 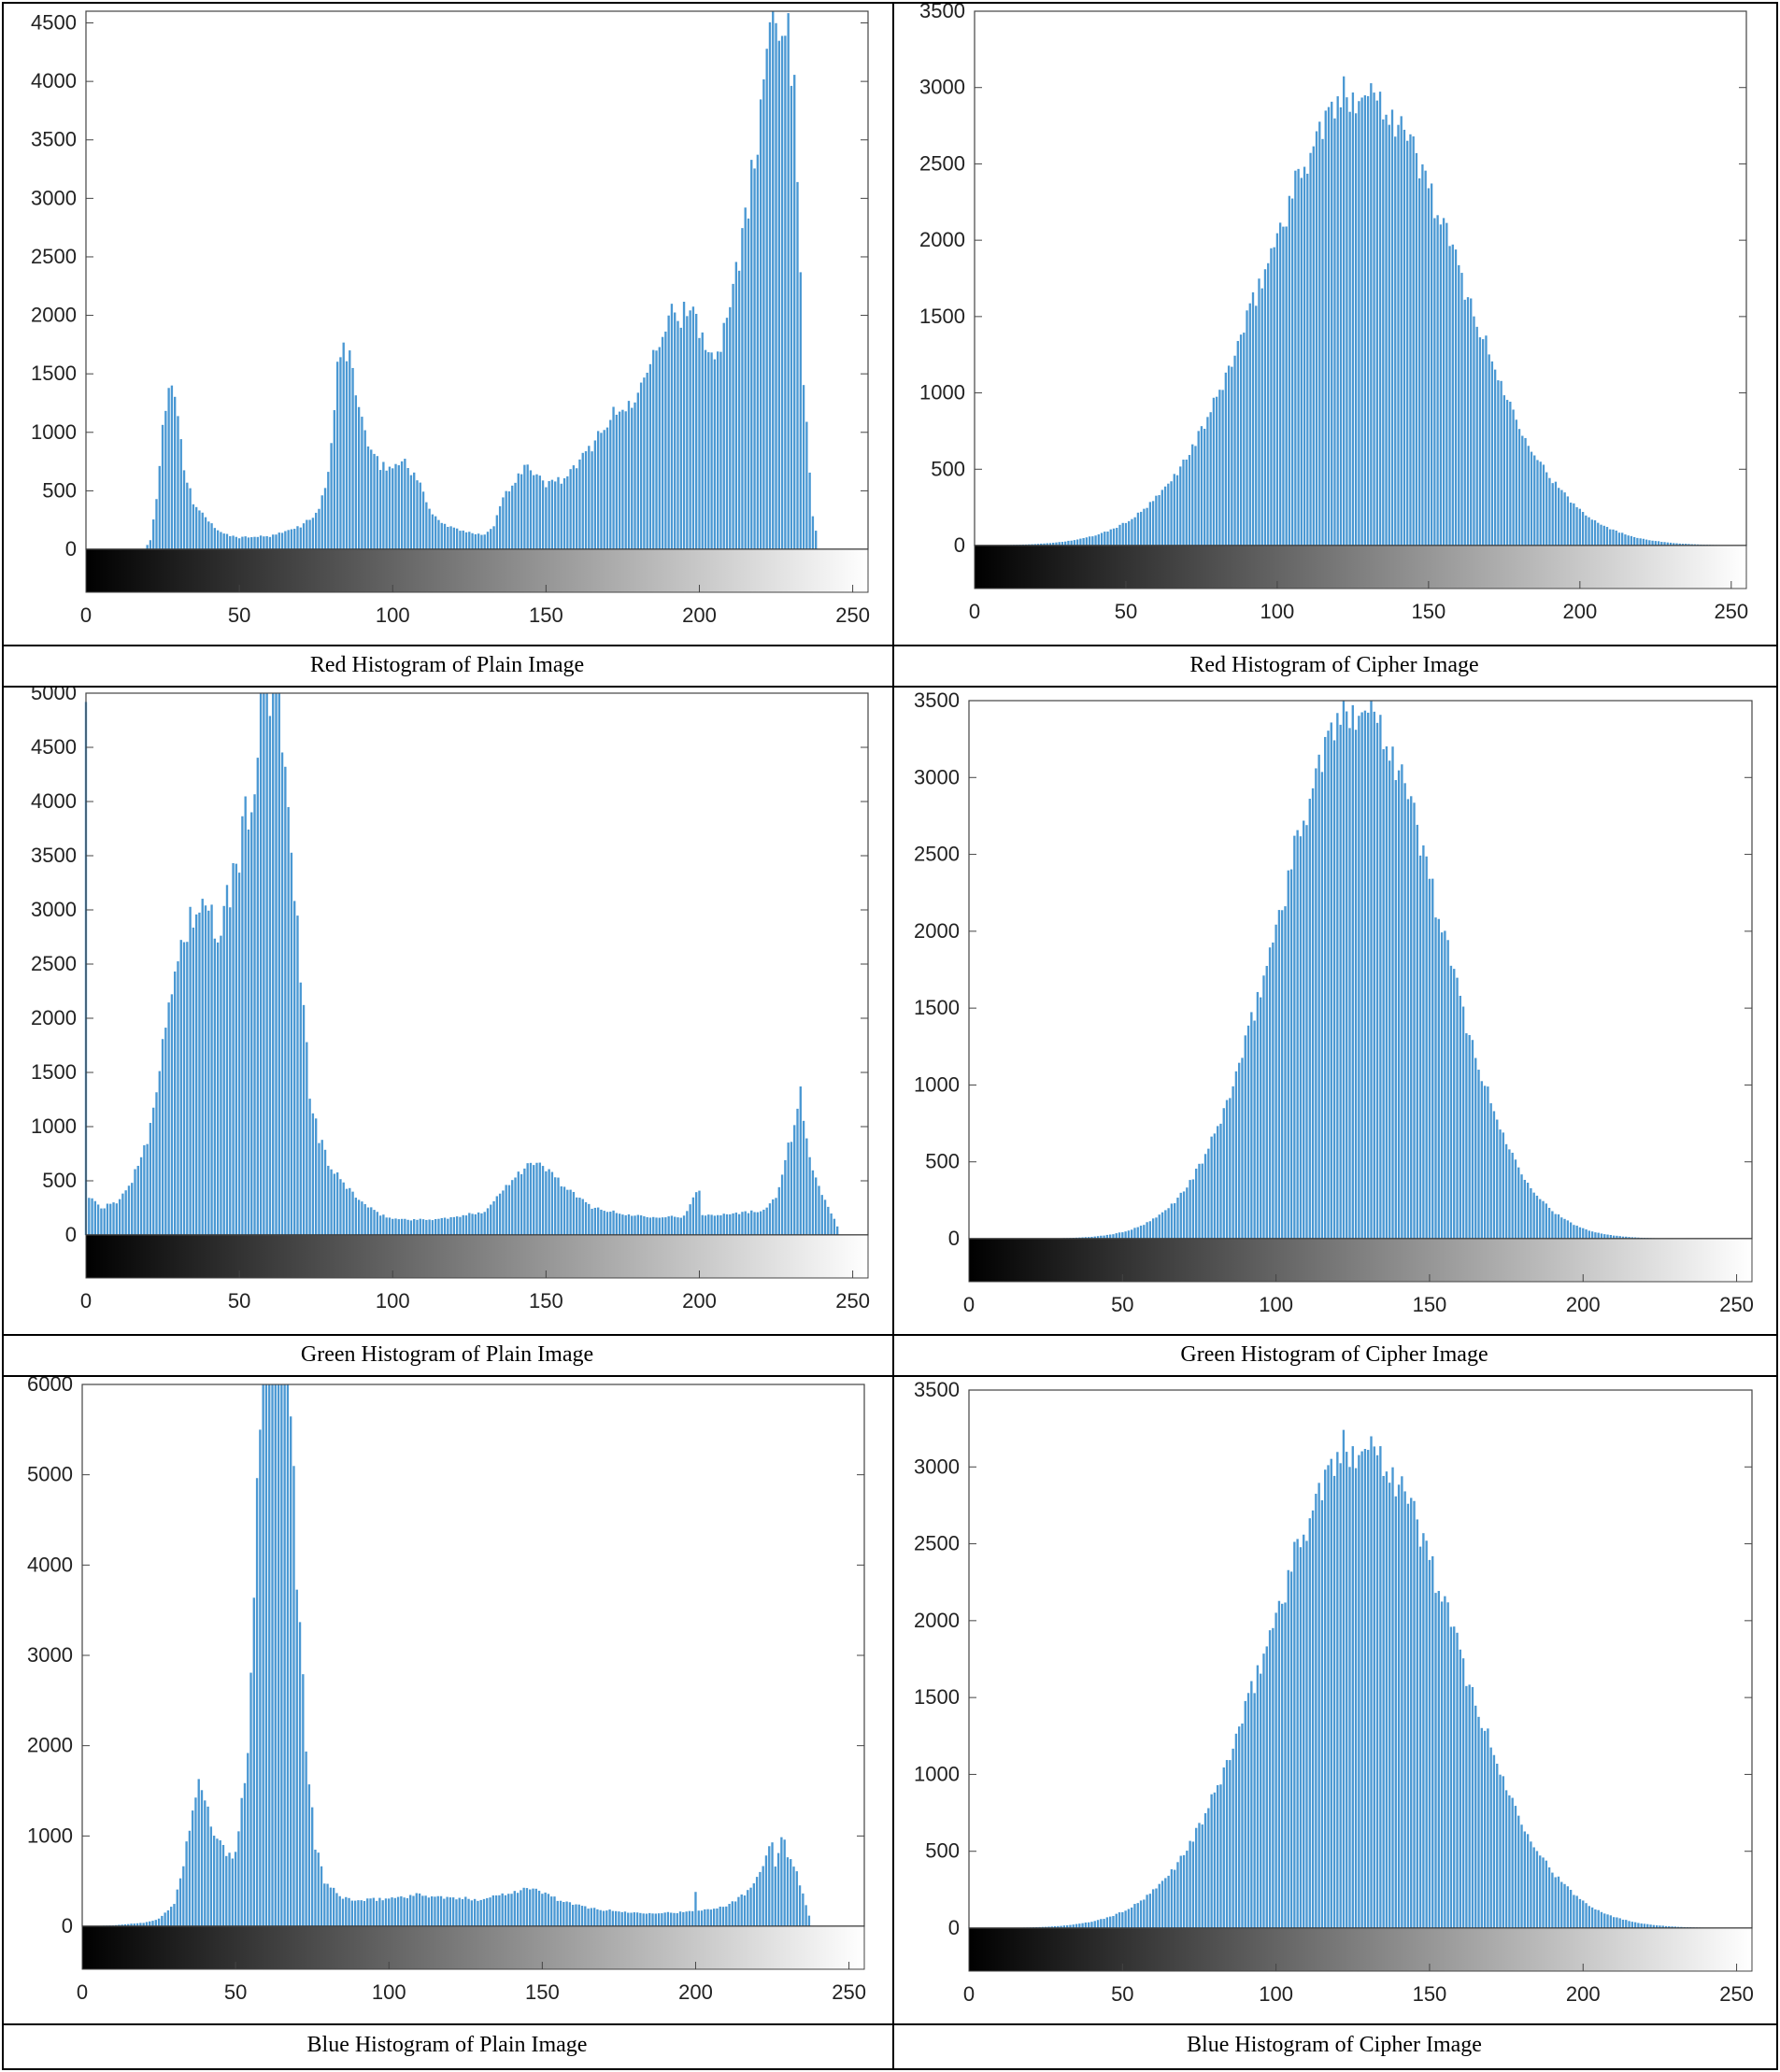 What do you see at coordinates (699, 615) in the screenshot?
I see `x-tick-label: 200` at bounding box center [699, 615].